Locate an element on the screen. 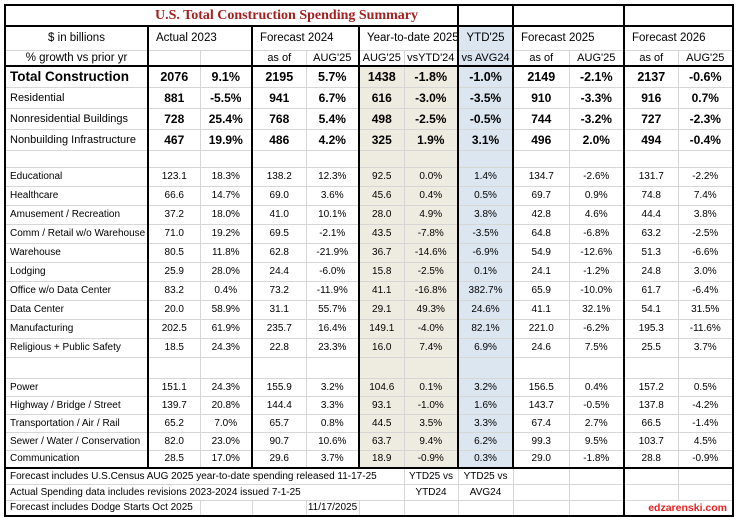 This screenshot has width=738, height=517. value-cell: 24.3% is located at coordinates (226, 387).